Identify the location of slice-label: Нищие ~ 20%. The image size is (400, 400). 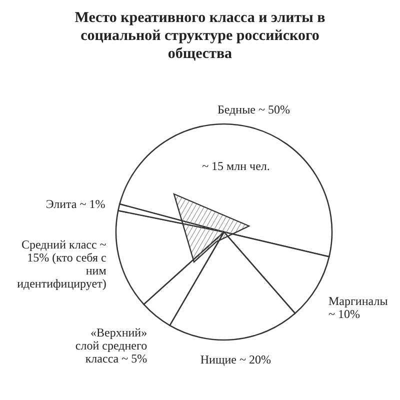
(235, 359).